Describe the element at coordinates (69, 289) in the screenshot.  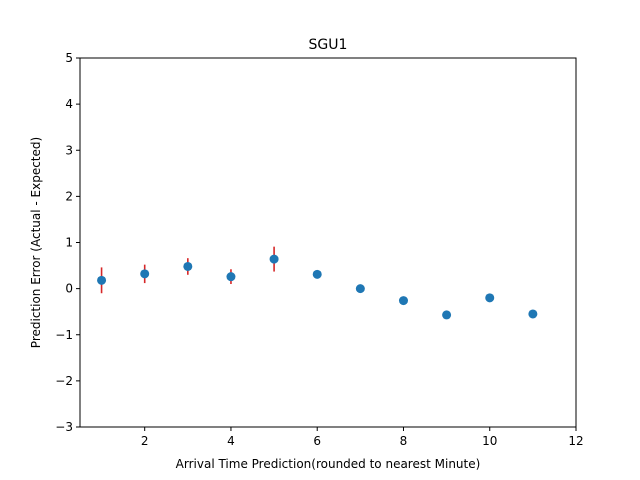
I see `y-tick-label: 0` at that location.